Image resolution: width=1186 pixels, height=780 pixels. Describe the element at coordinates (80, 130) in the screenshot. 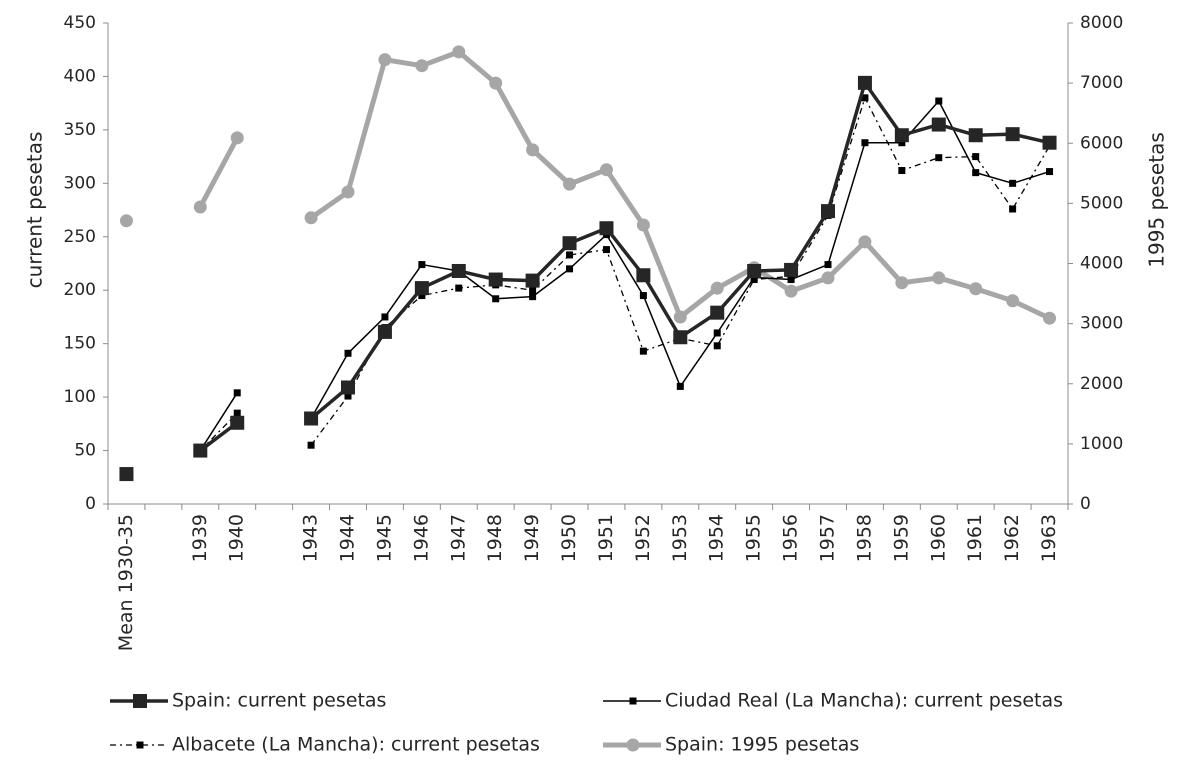

I see `y-tick-label: 350` at that location.